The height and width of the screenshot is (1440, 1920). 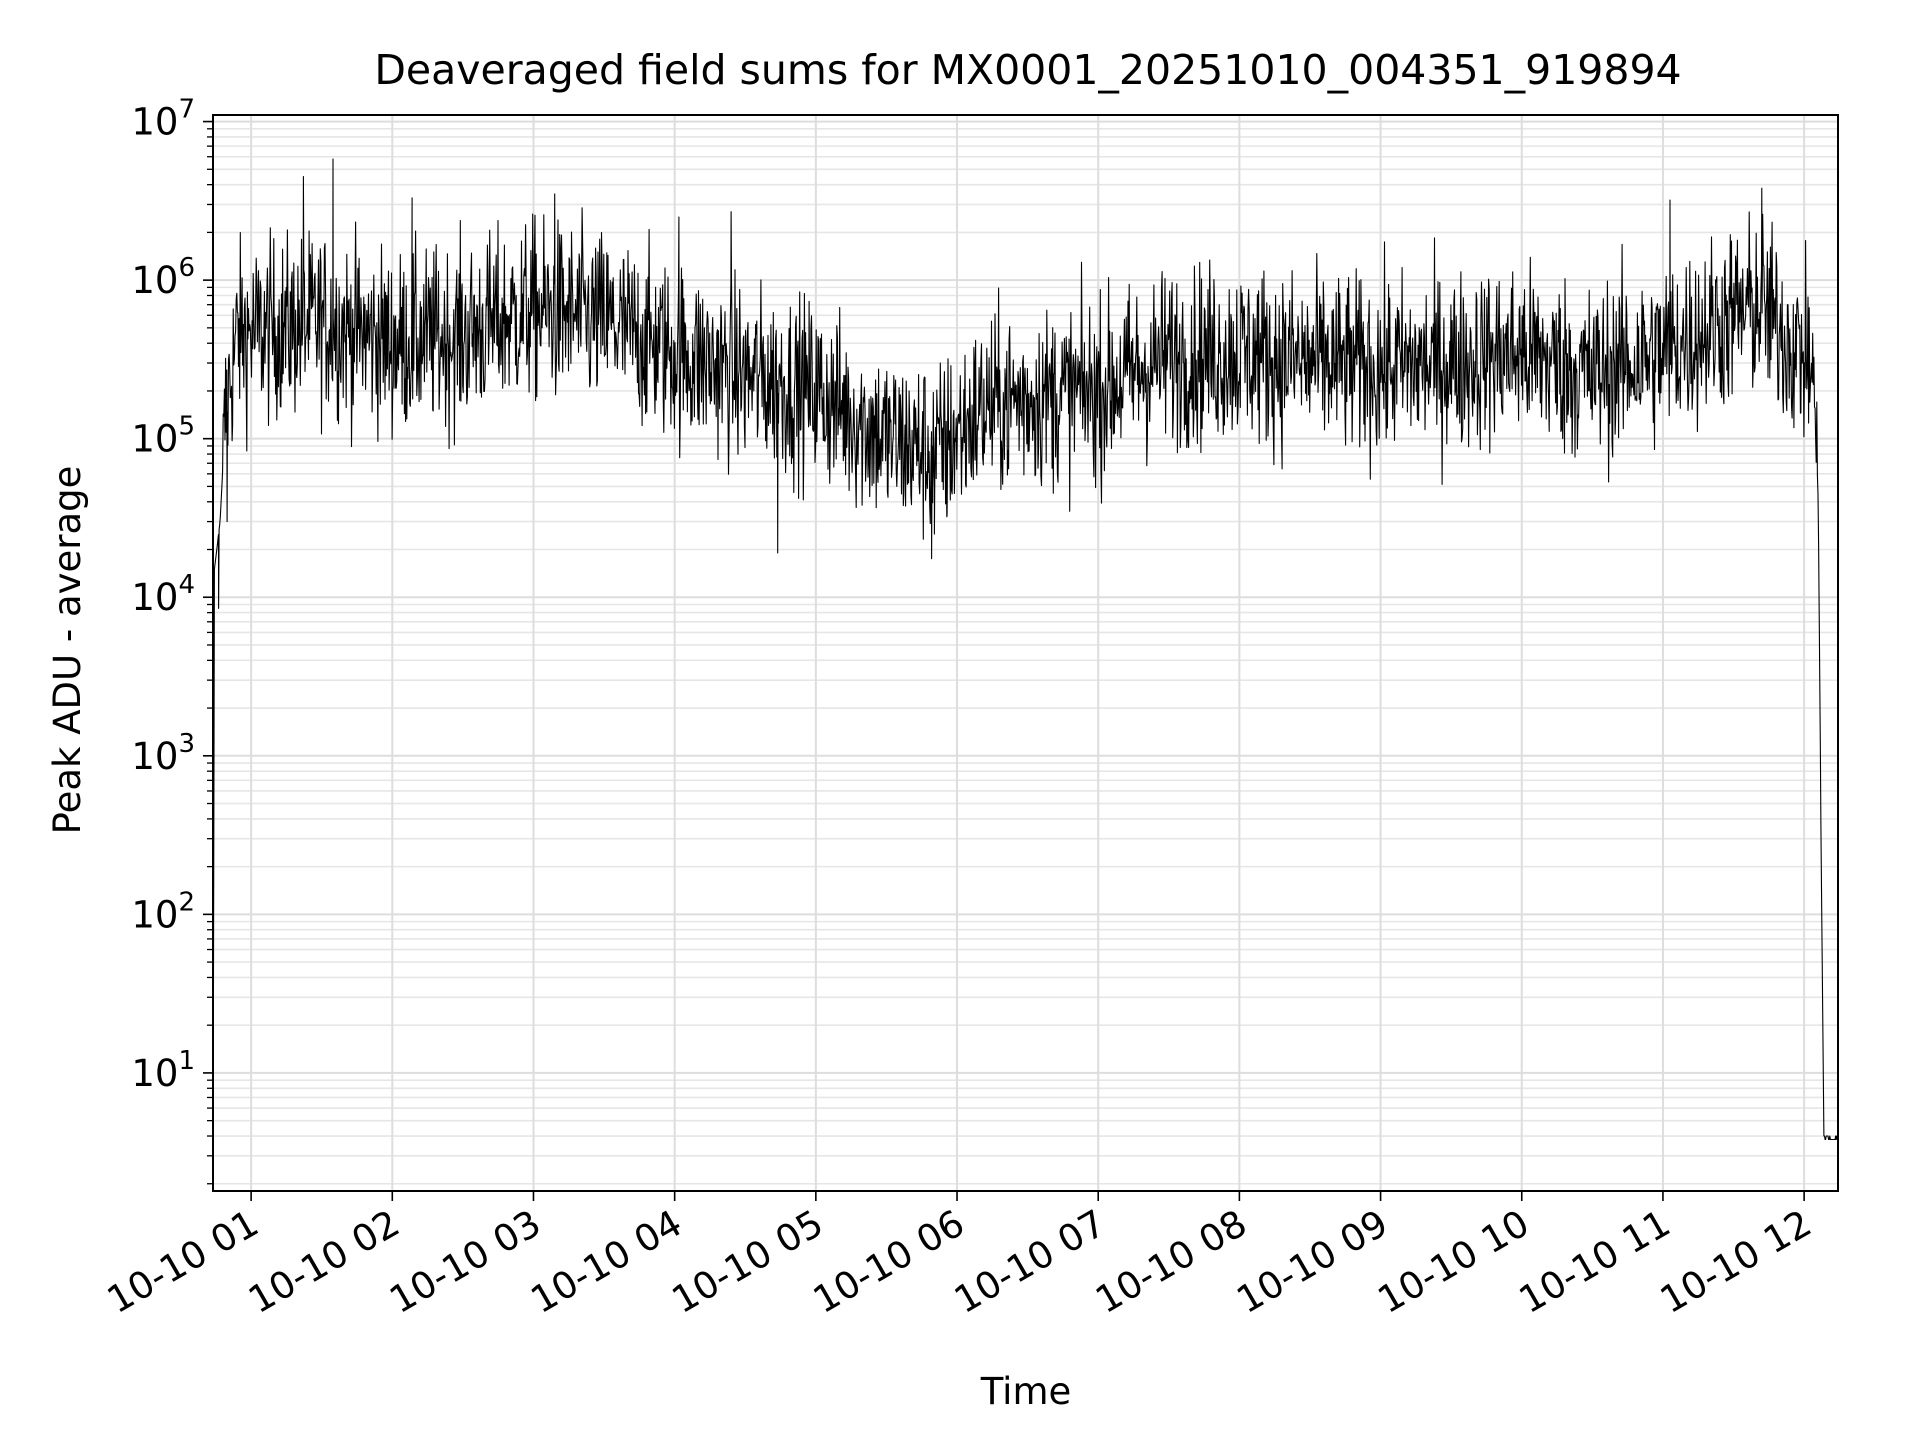 What do you see at coordinates (163, 277) in the screenshot?
I see `y-tick-label: 10⁶` at bounding box center [163, 277].